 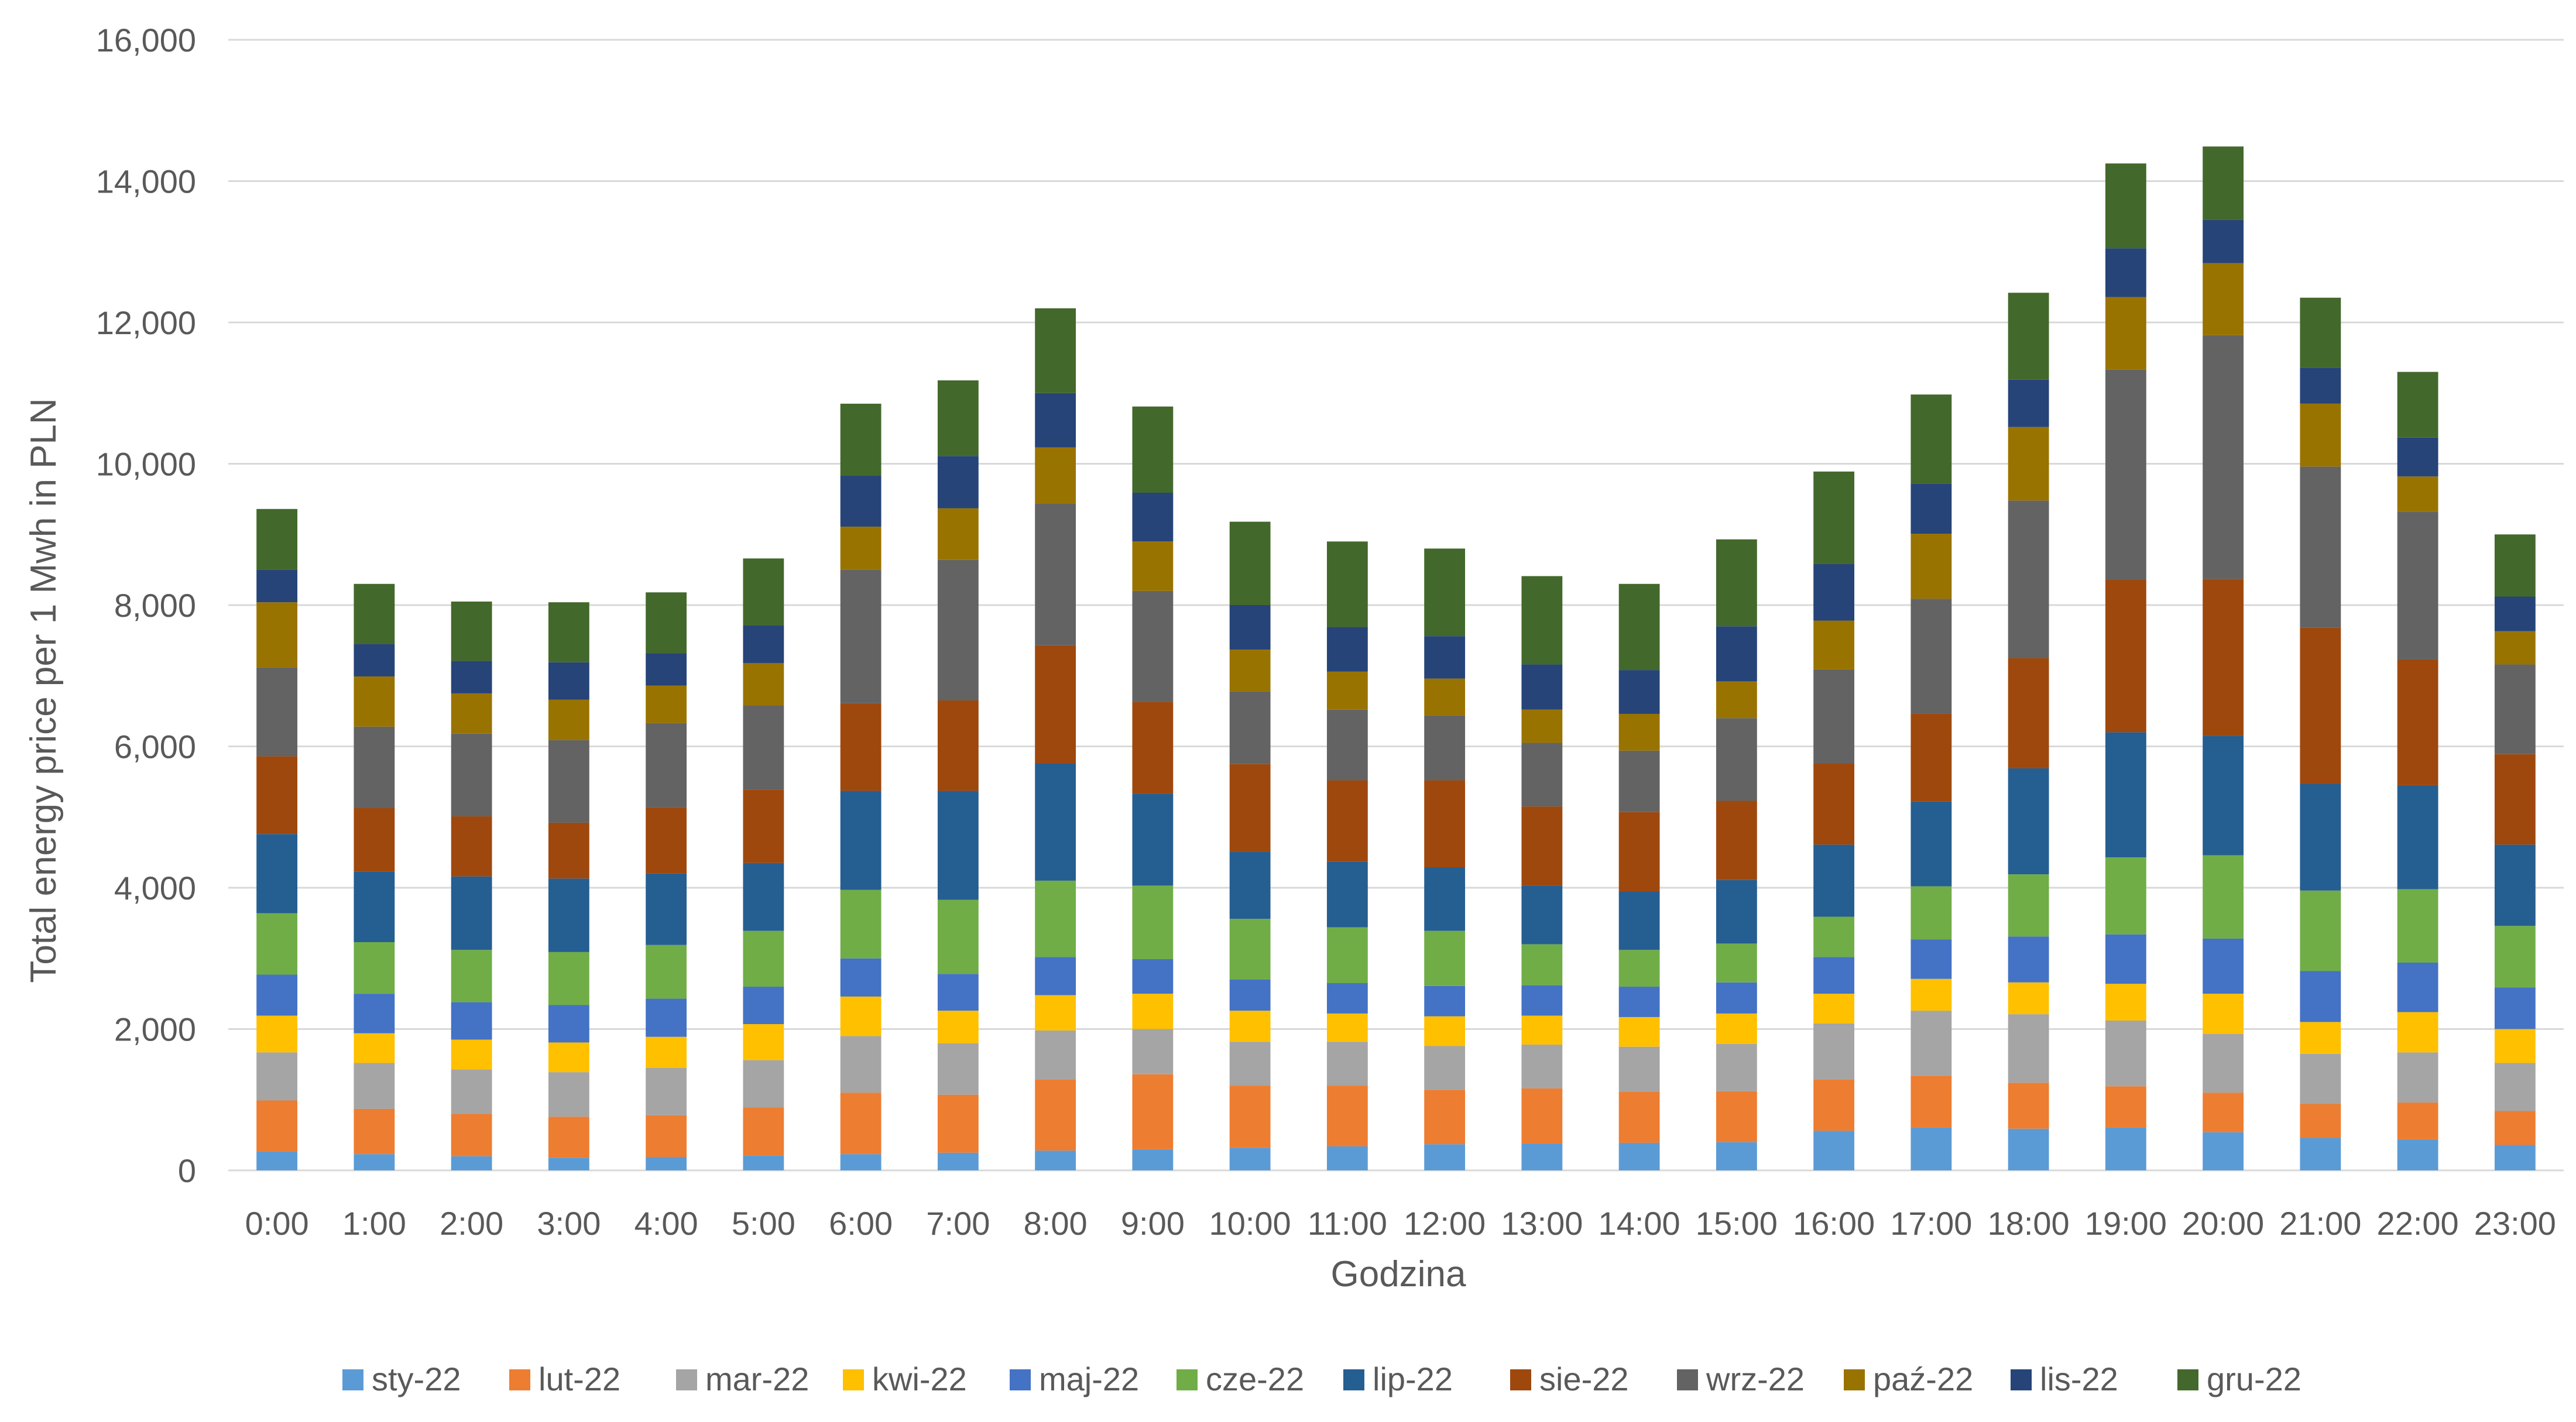 I want to click on x-tick-label: 18:00, so click(x=2029, y=1223).